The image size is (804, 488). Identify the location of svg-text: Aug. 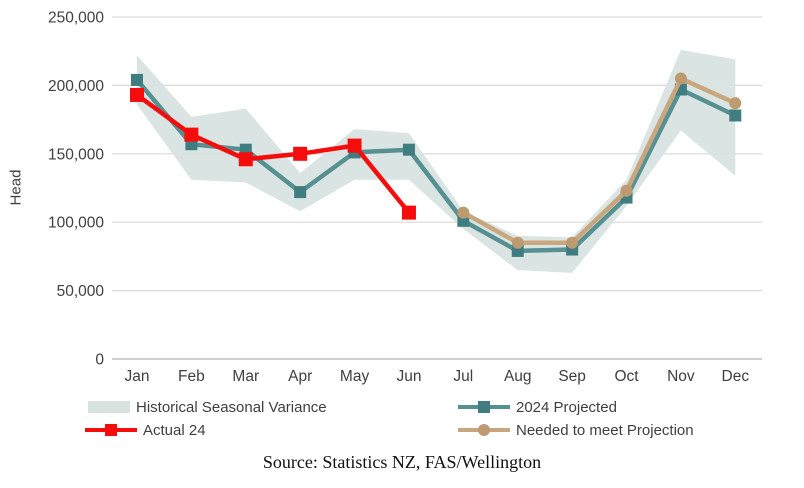
(518, 376).